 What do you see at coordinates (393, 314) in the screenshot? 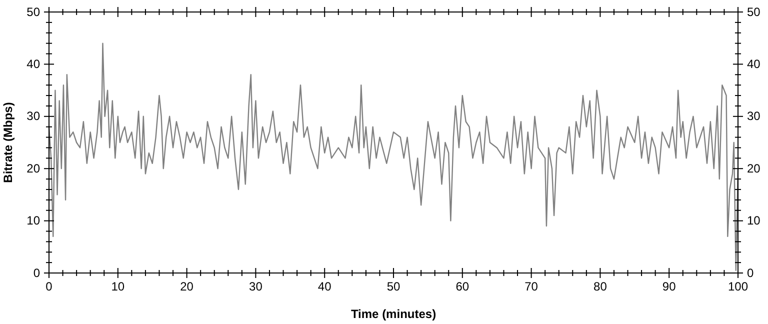
I see `x-axis-title: Time (minutes)` at bounding box center [393, 314].